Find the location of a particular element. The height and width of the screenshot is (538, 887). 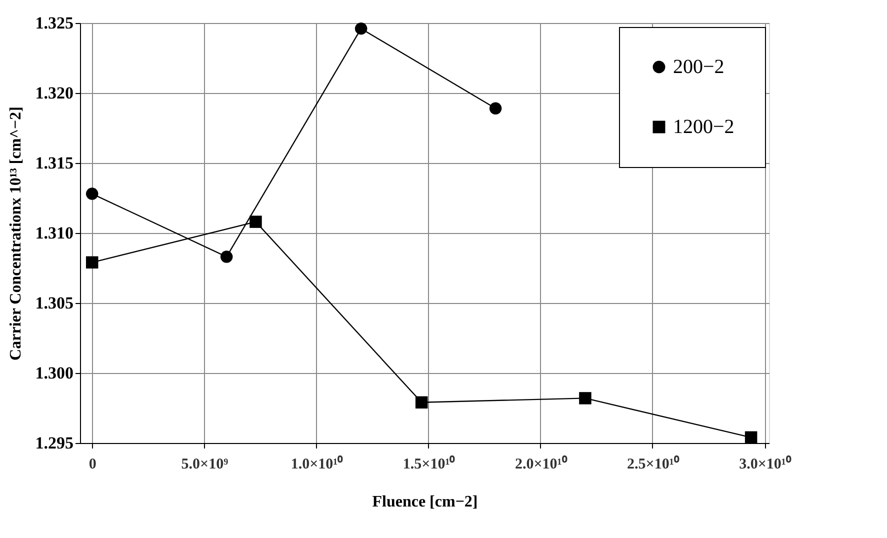

x-tick-label: 2.0×10¹⁰ is located at coordinates (541, 463).